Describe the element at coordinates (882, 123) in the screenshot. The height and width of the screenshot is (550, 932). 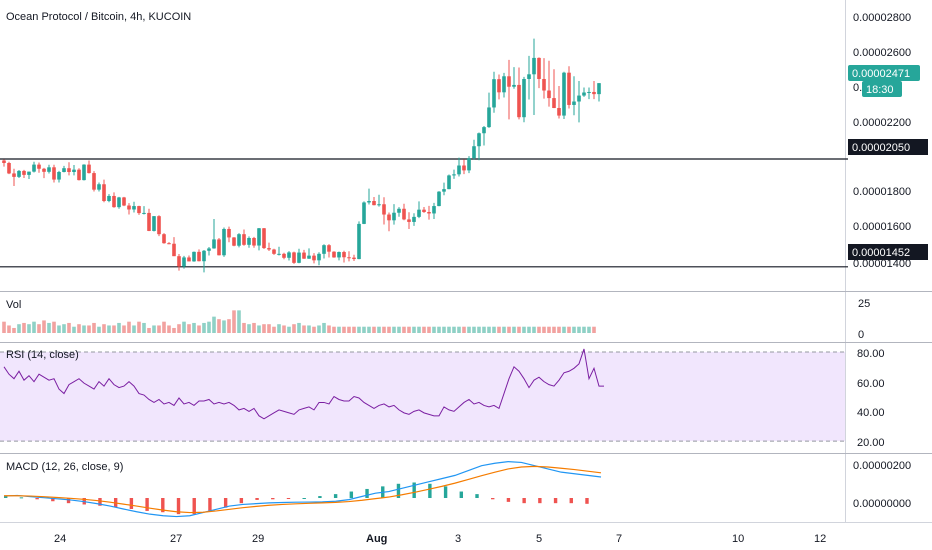
I see `price-tick-2: 0.00002200` at that location.